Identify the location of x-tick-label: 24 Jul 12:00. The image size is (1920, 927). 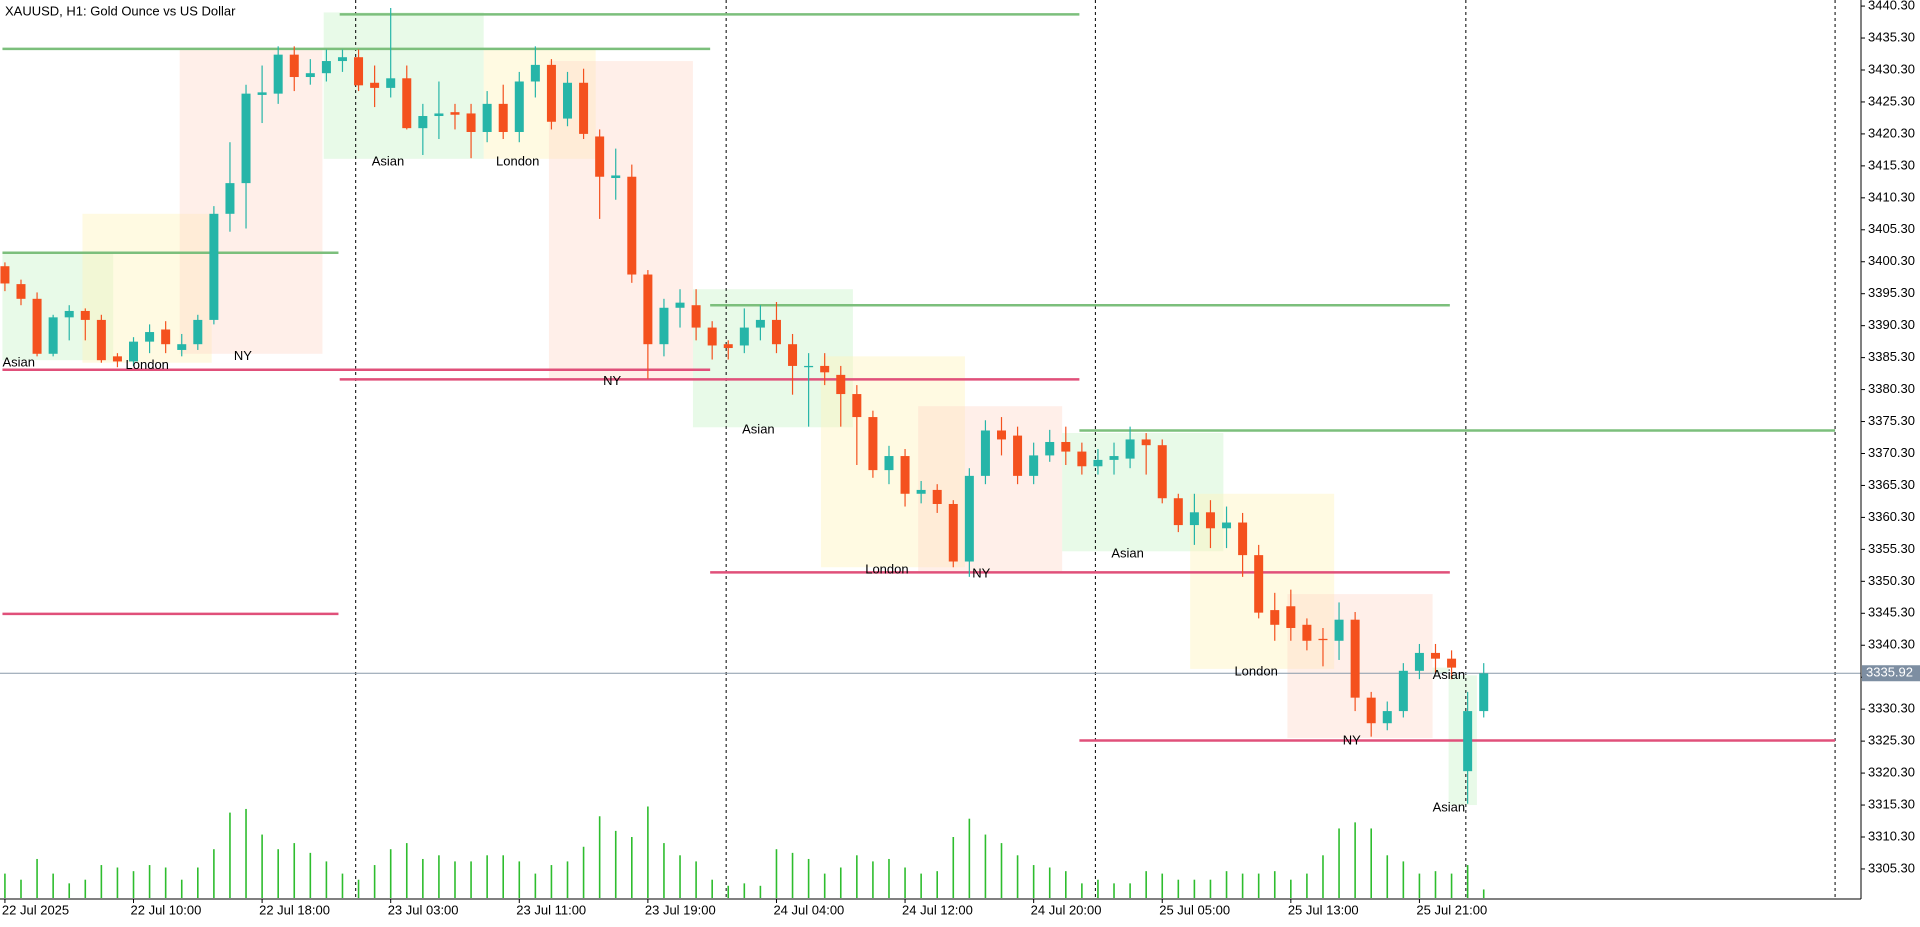
(937, 909).